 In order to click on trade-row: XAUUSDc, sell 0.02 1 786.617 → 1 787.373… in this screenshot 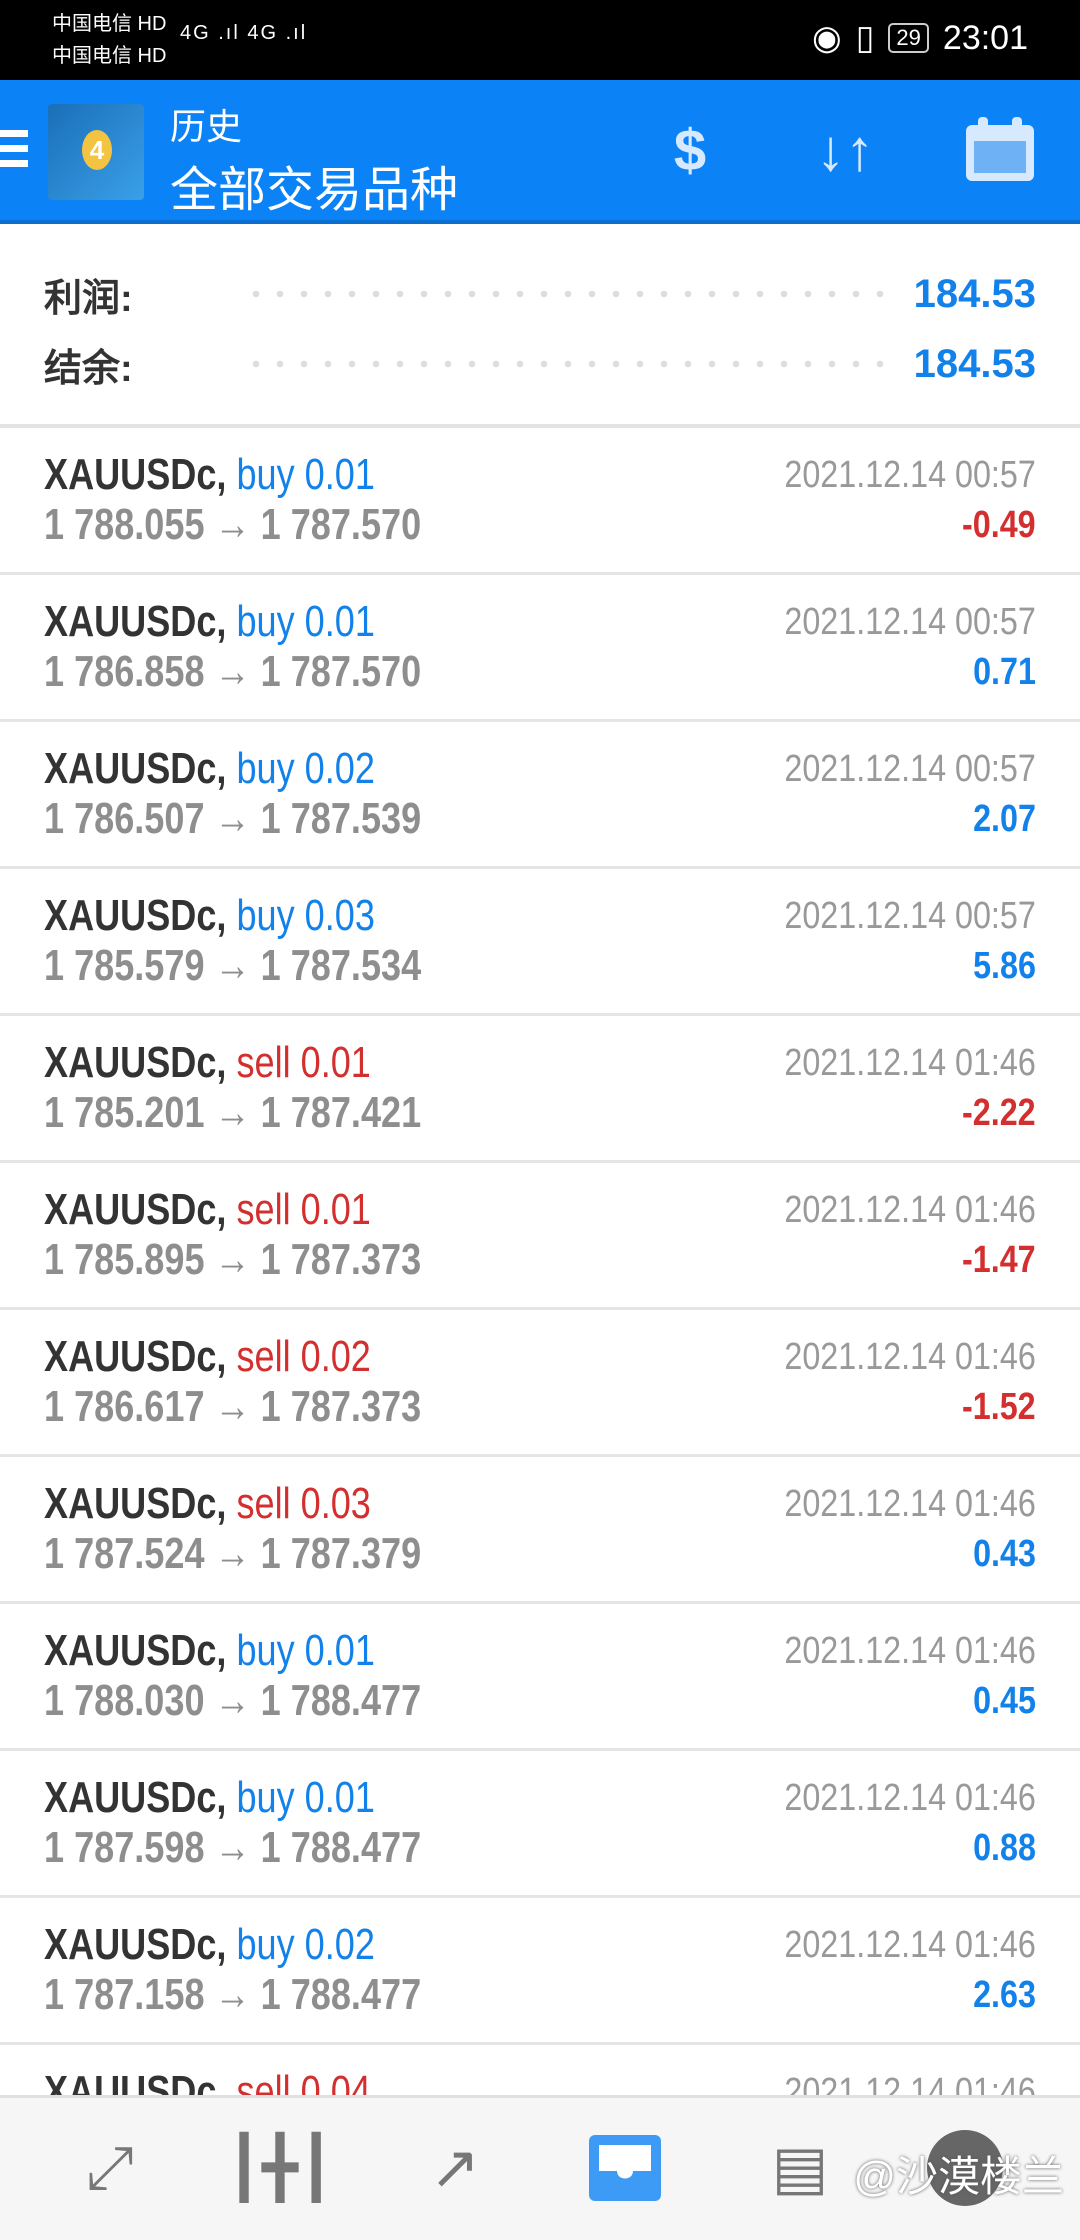, I will do `click(540, 1383)`.